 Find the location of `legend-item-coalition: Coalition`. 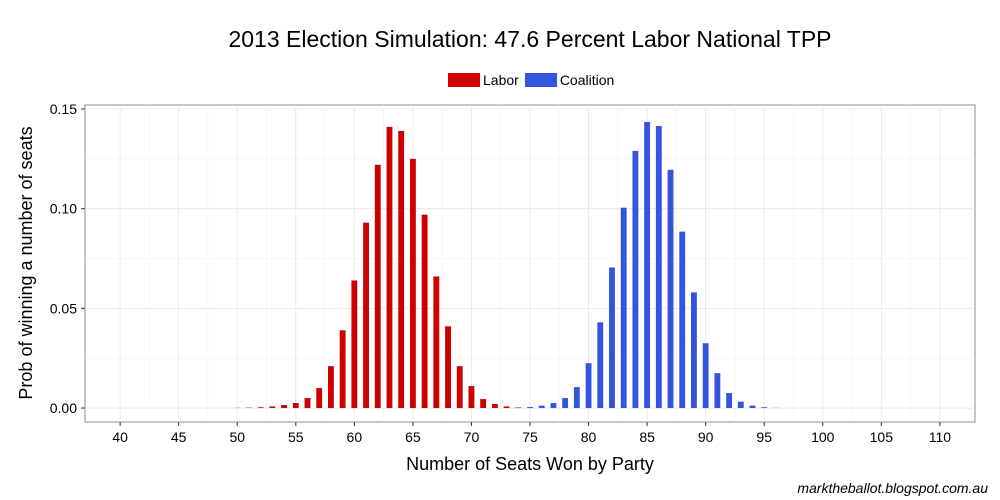

legend-item-coalition: Coalition is located at coordinates (569, 80).